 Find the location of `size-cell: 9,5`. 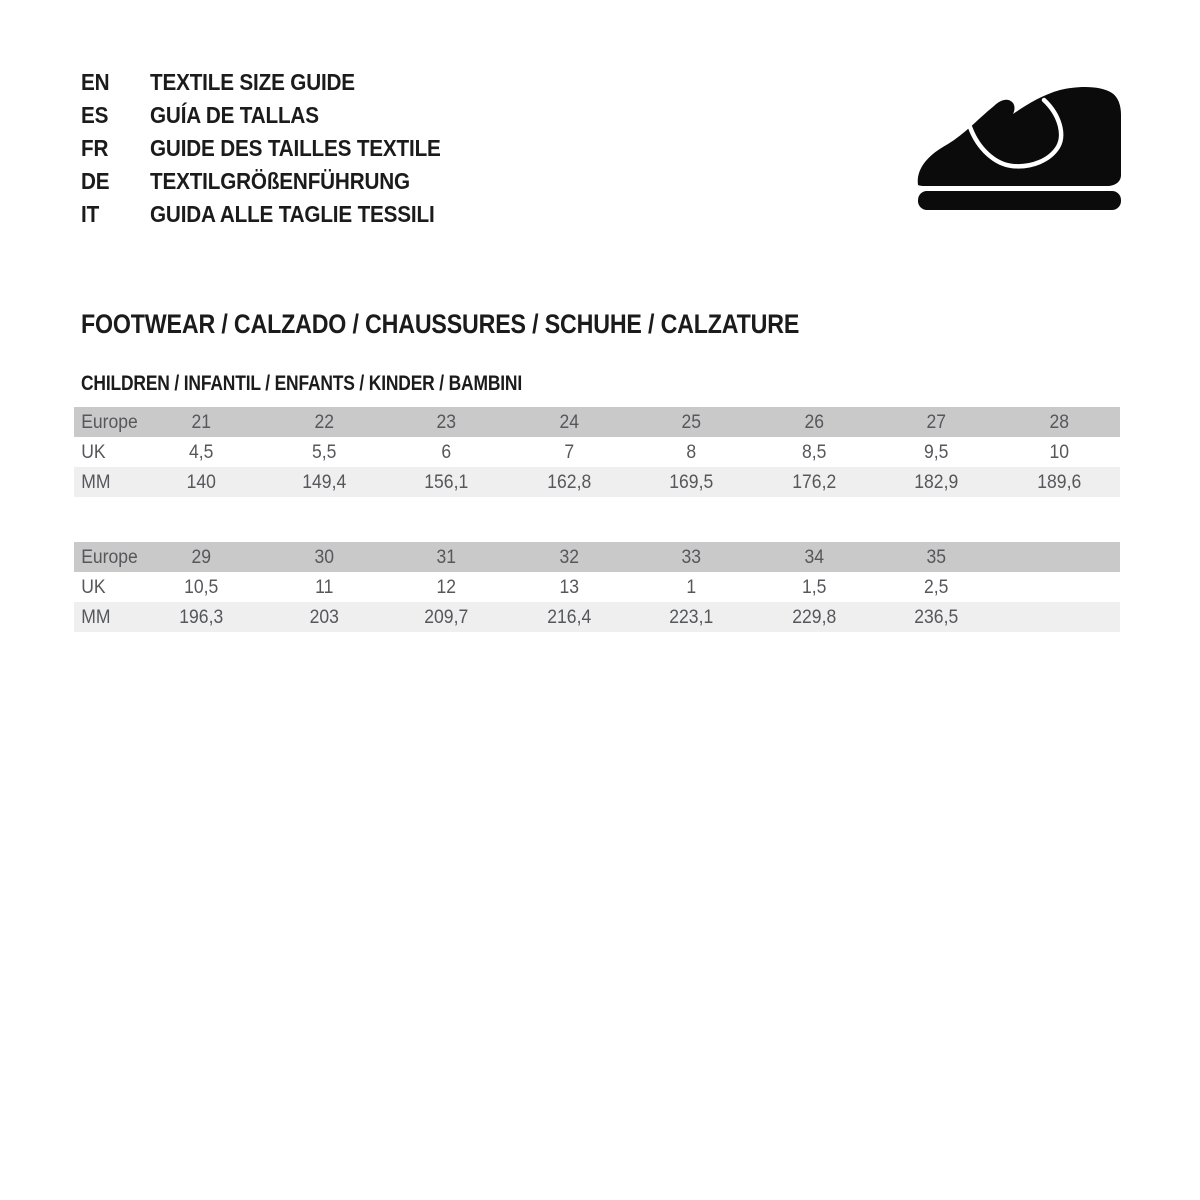

size-cell: 9,5 is located at coordinates (936, 451).